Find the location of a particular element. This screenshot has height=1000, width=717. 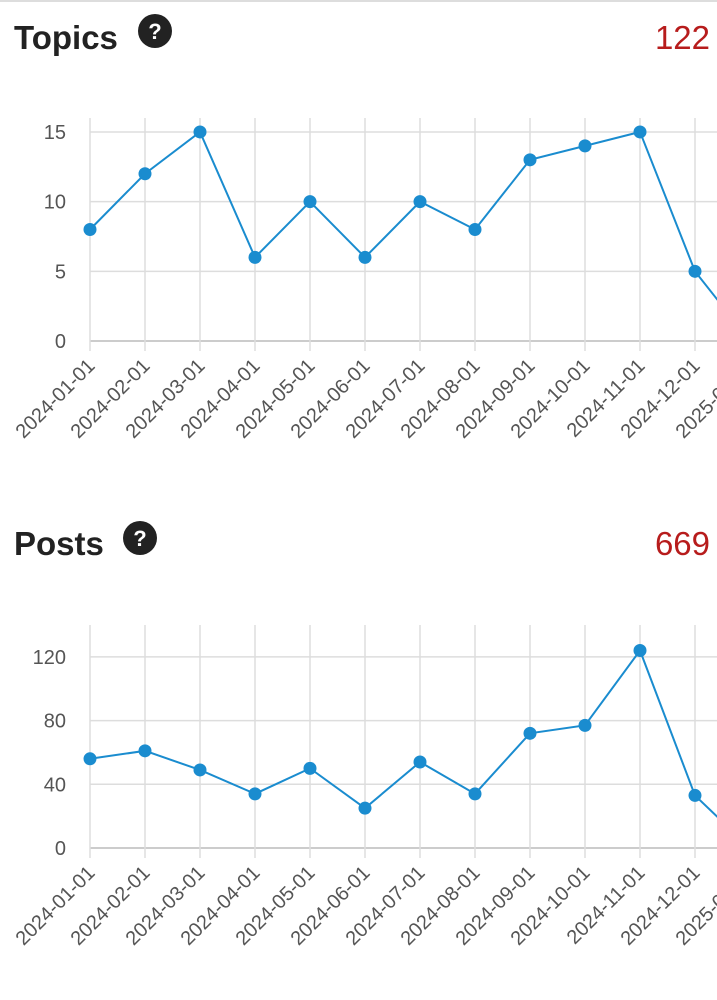

y-tick-label: 10 is located at coordinates (55, 203).